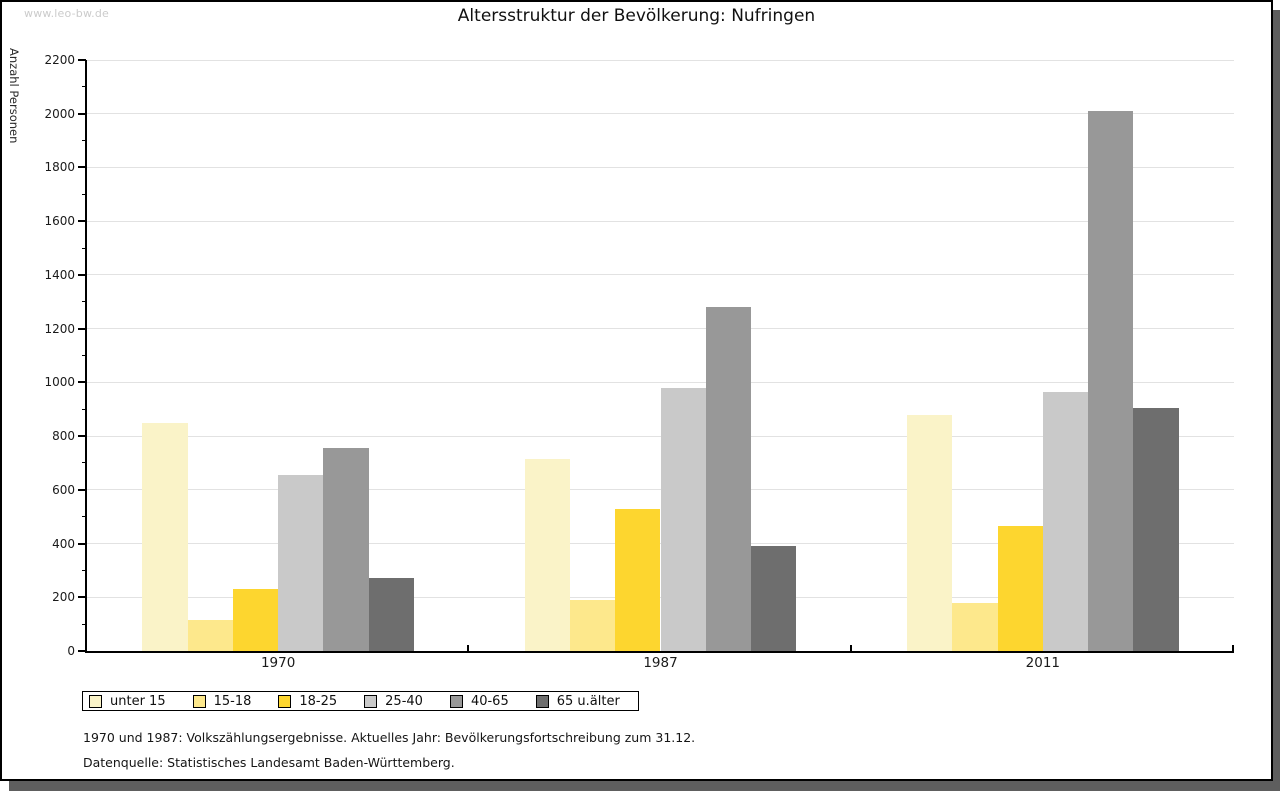 This screenshot has height=791, width=1280. Describe the element at coordinates (360, 701) in the screenshot. I see `legend: unter 15 15-18 18-25 25-40 40-65 65 u.älter` at that location.